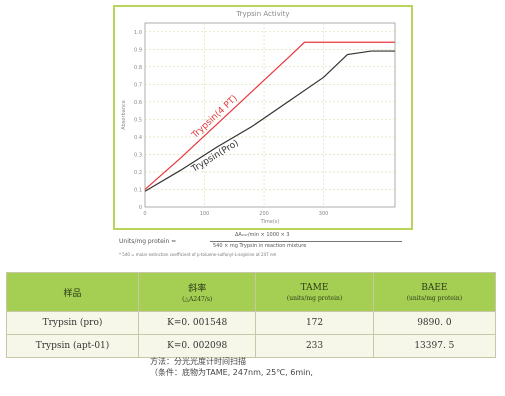  What do you see at coordinates (197, 289) in the screenshot?
I see `header-slope-label: 斜率` at bounding box center [197, 289].